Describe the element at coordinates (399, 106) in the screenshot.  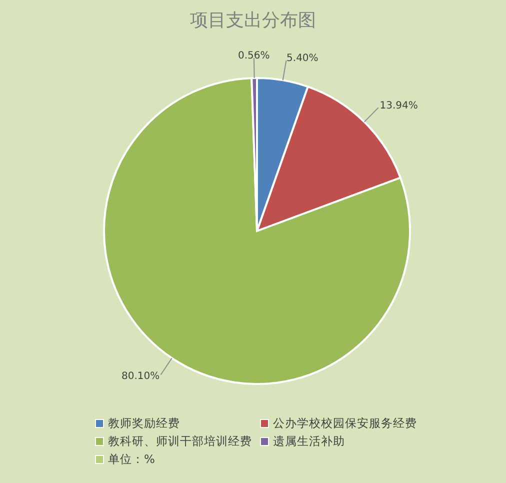
I see `data-label: 13.94%` at that location.